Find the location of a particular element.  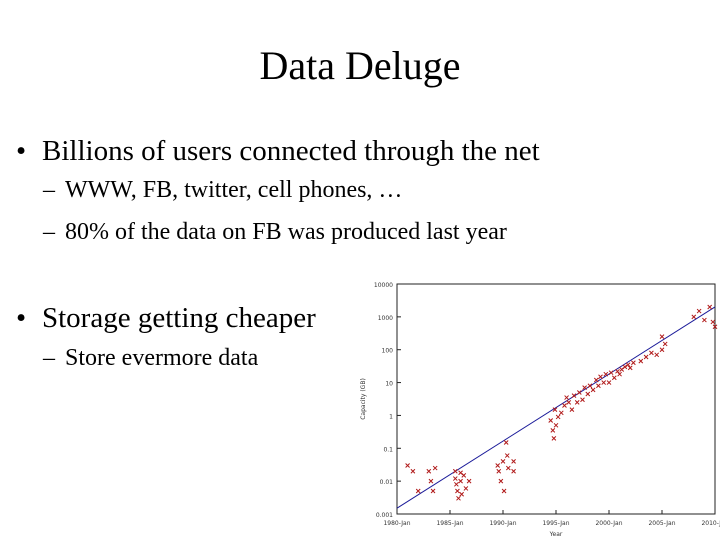

sub-bullet-store: – Store evermore data is located at coordinates (150, 358).